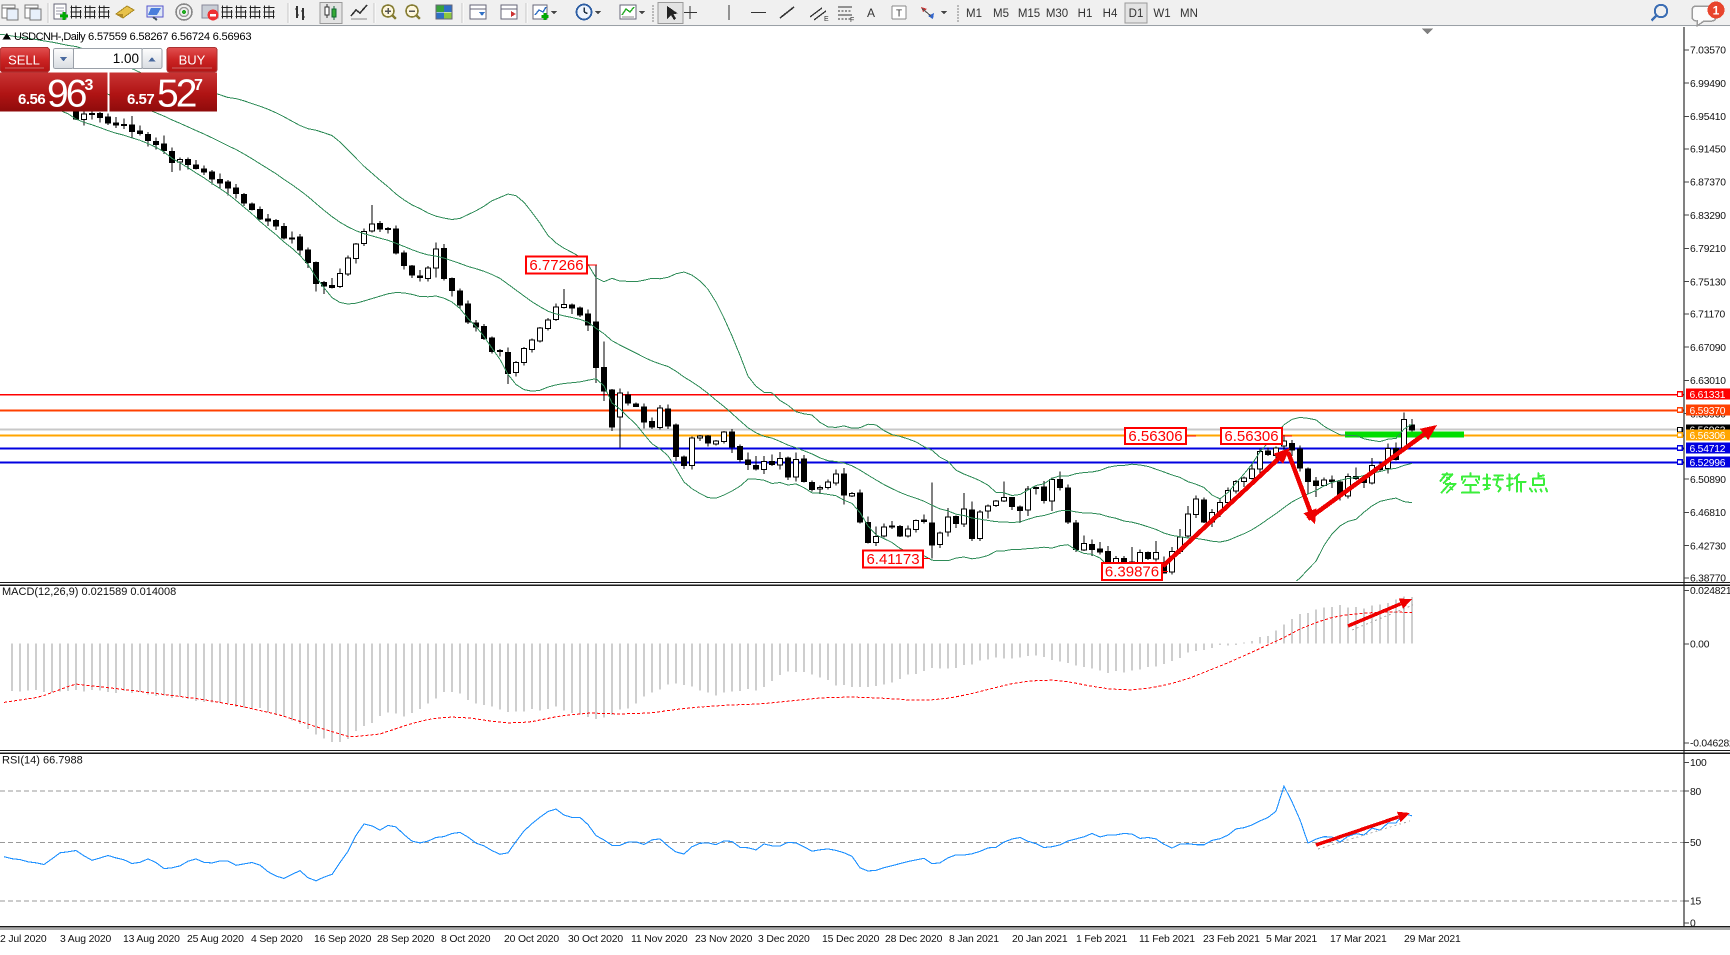 The image size is (1730, 955). I want to click on svg-text: 28 Sep 2020, so click(406, 939).